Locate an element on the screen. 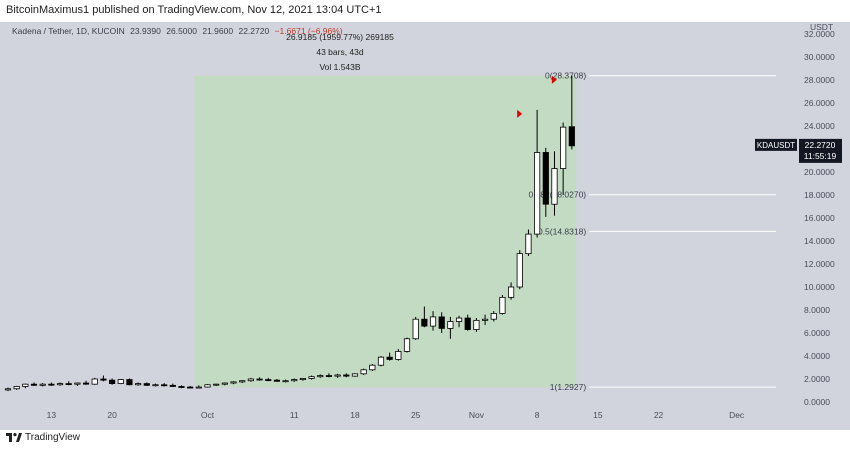 The width and height of the screenshot is (850, 449). x-tick-label: Nov is located at coordinates (477, 415).